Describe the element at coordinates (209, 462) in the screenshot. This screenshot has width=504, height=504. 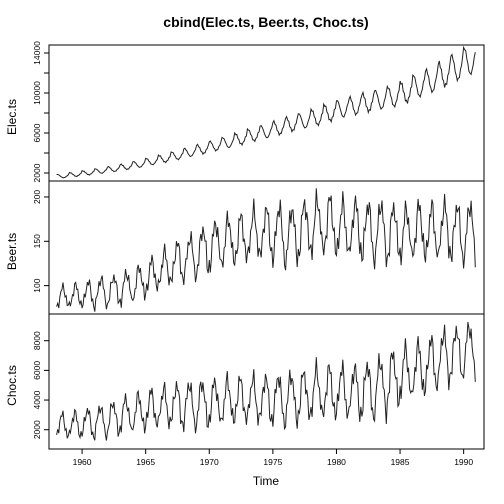
I see `x-tick-label: 1970` at that location.